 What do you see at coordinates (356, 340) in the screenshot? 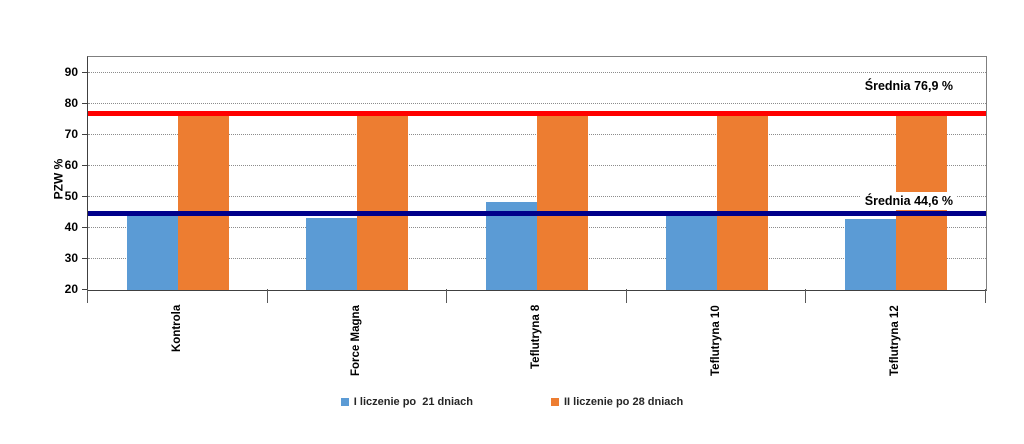
I see `x-category-label-force-magna: Force Magna` at bounding box center [356, 340].